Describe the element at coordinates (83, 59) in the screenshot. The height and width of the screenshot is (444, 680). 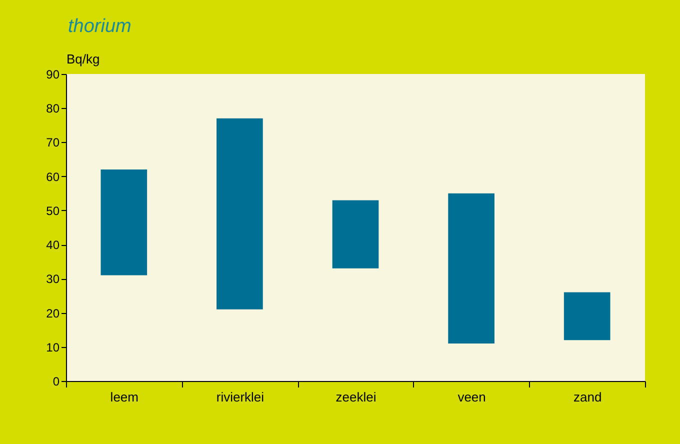
I see `y-axis-title: Bq/kg` at that location.